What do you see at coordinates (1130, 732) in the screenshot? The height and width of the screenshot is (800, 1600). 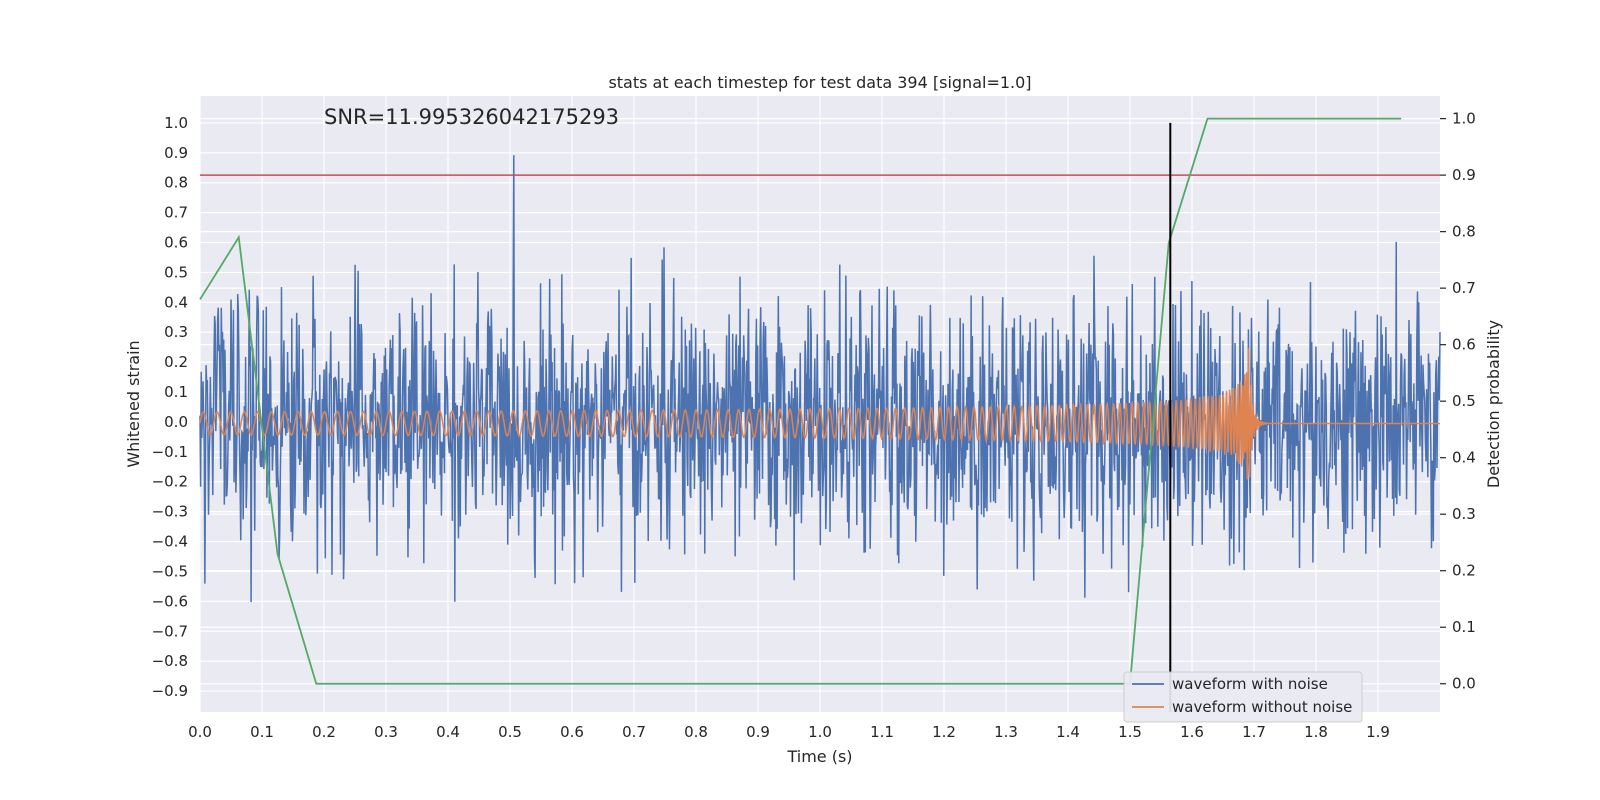 I see `x-tick-label: 1.5` at bounding box center [1130, 732].